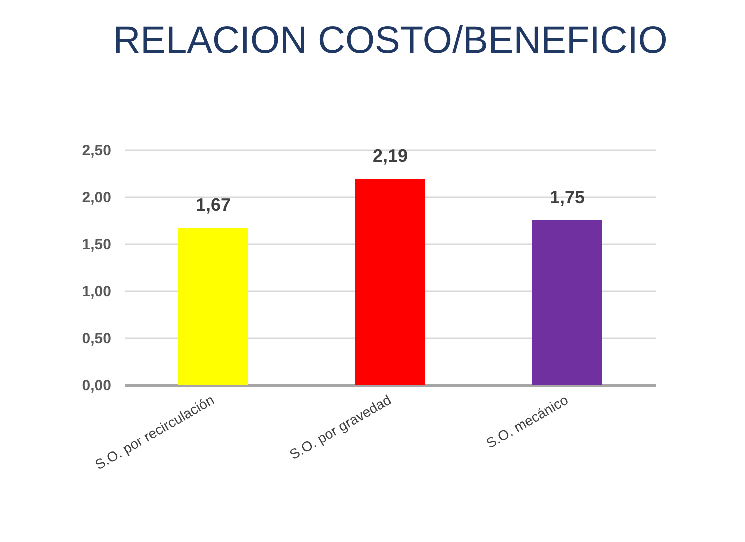 The height and width of the screenshot is (542, 745). What do you see at coordinates (97, 198) in the screenshot?
I see `y-tick-label: 2,00` at bounding box center [97, 198].